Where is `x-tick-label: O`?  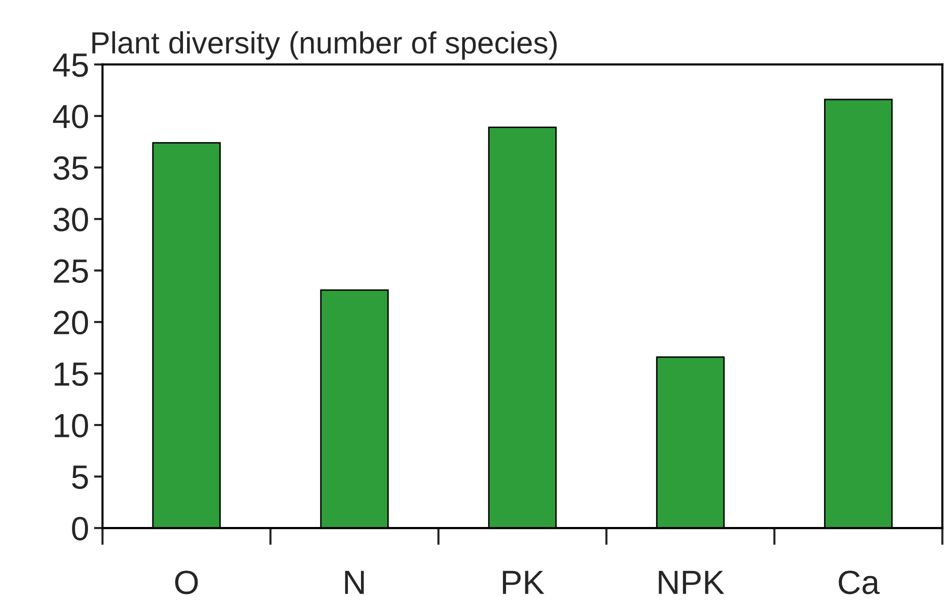 x-tick-label: O is located at coordinates (186, 582).